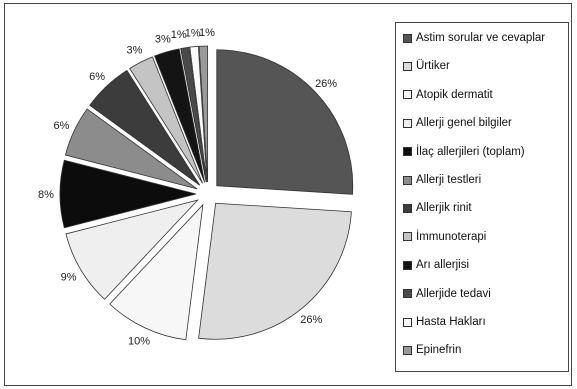  I want to click on slice-value-label: 8%, so click(46, 195).